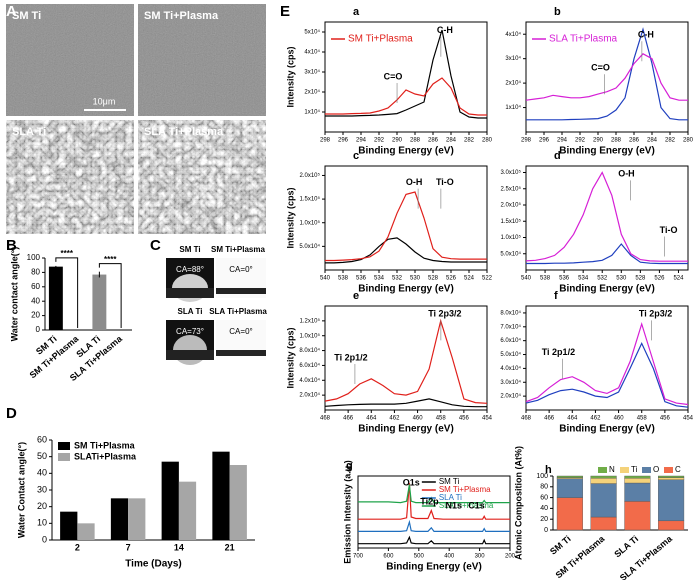  What do you see at coordinates (290, 357) in the screenshot?
I see `y-axis-label: Intensity (cps)` at bounding box center [290, 357].